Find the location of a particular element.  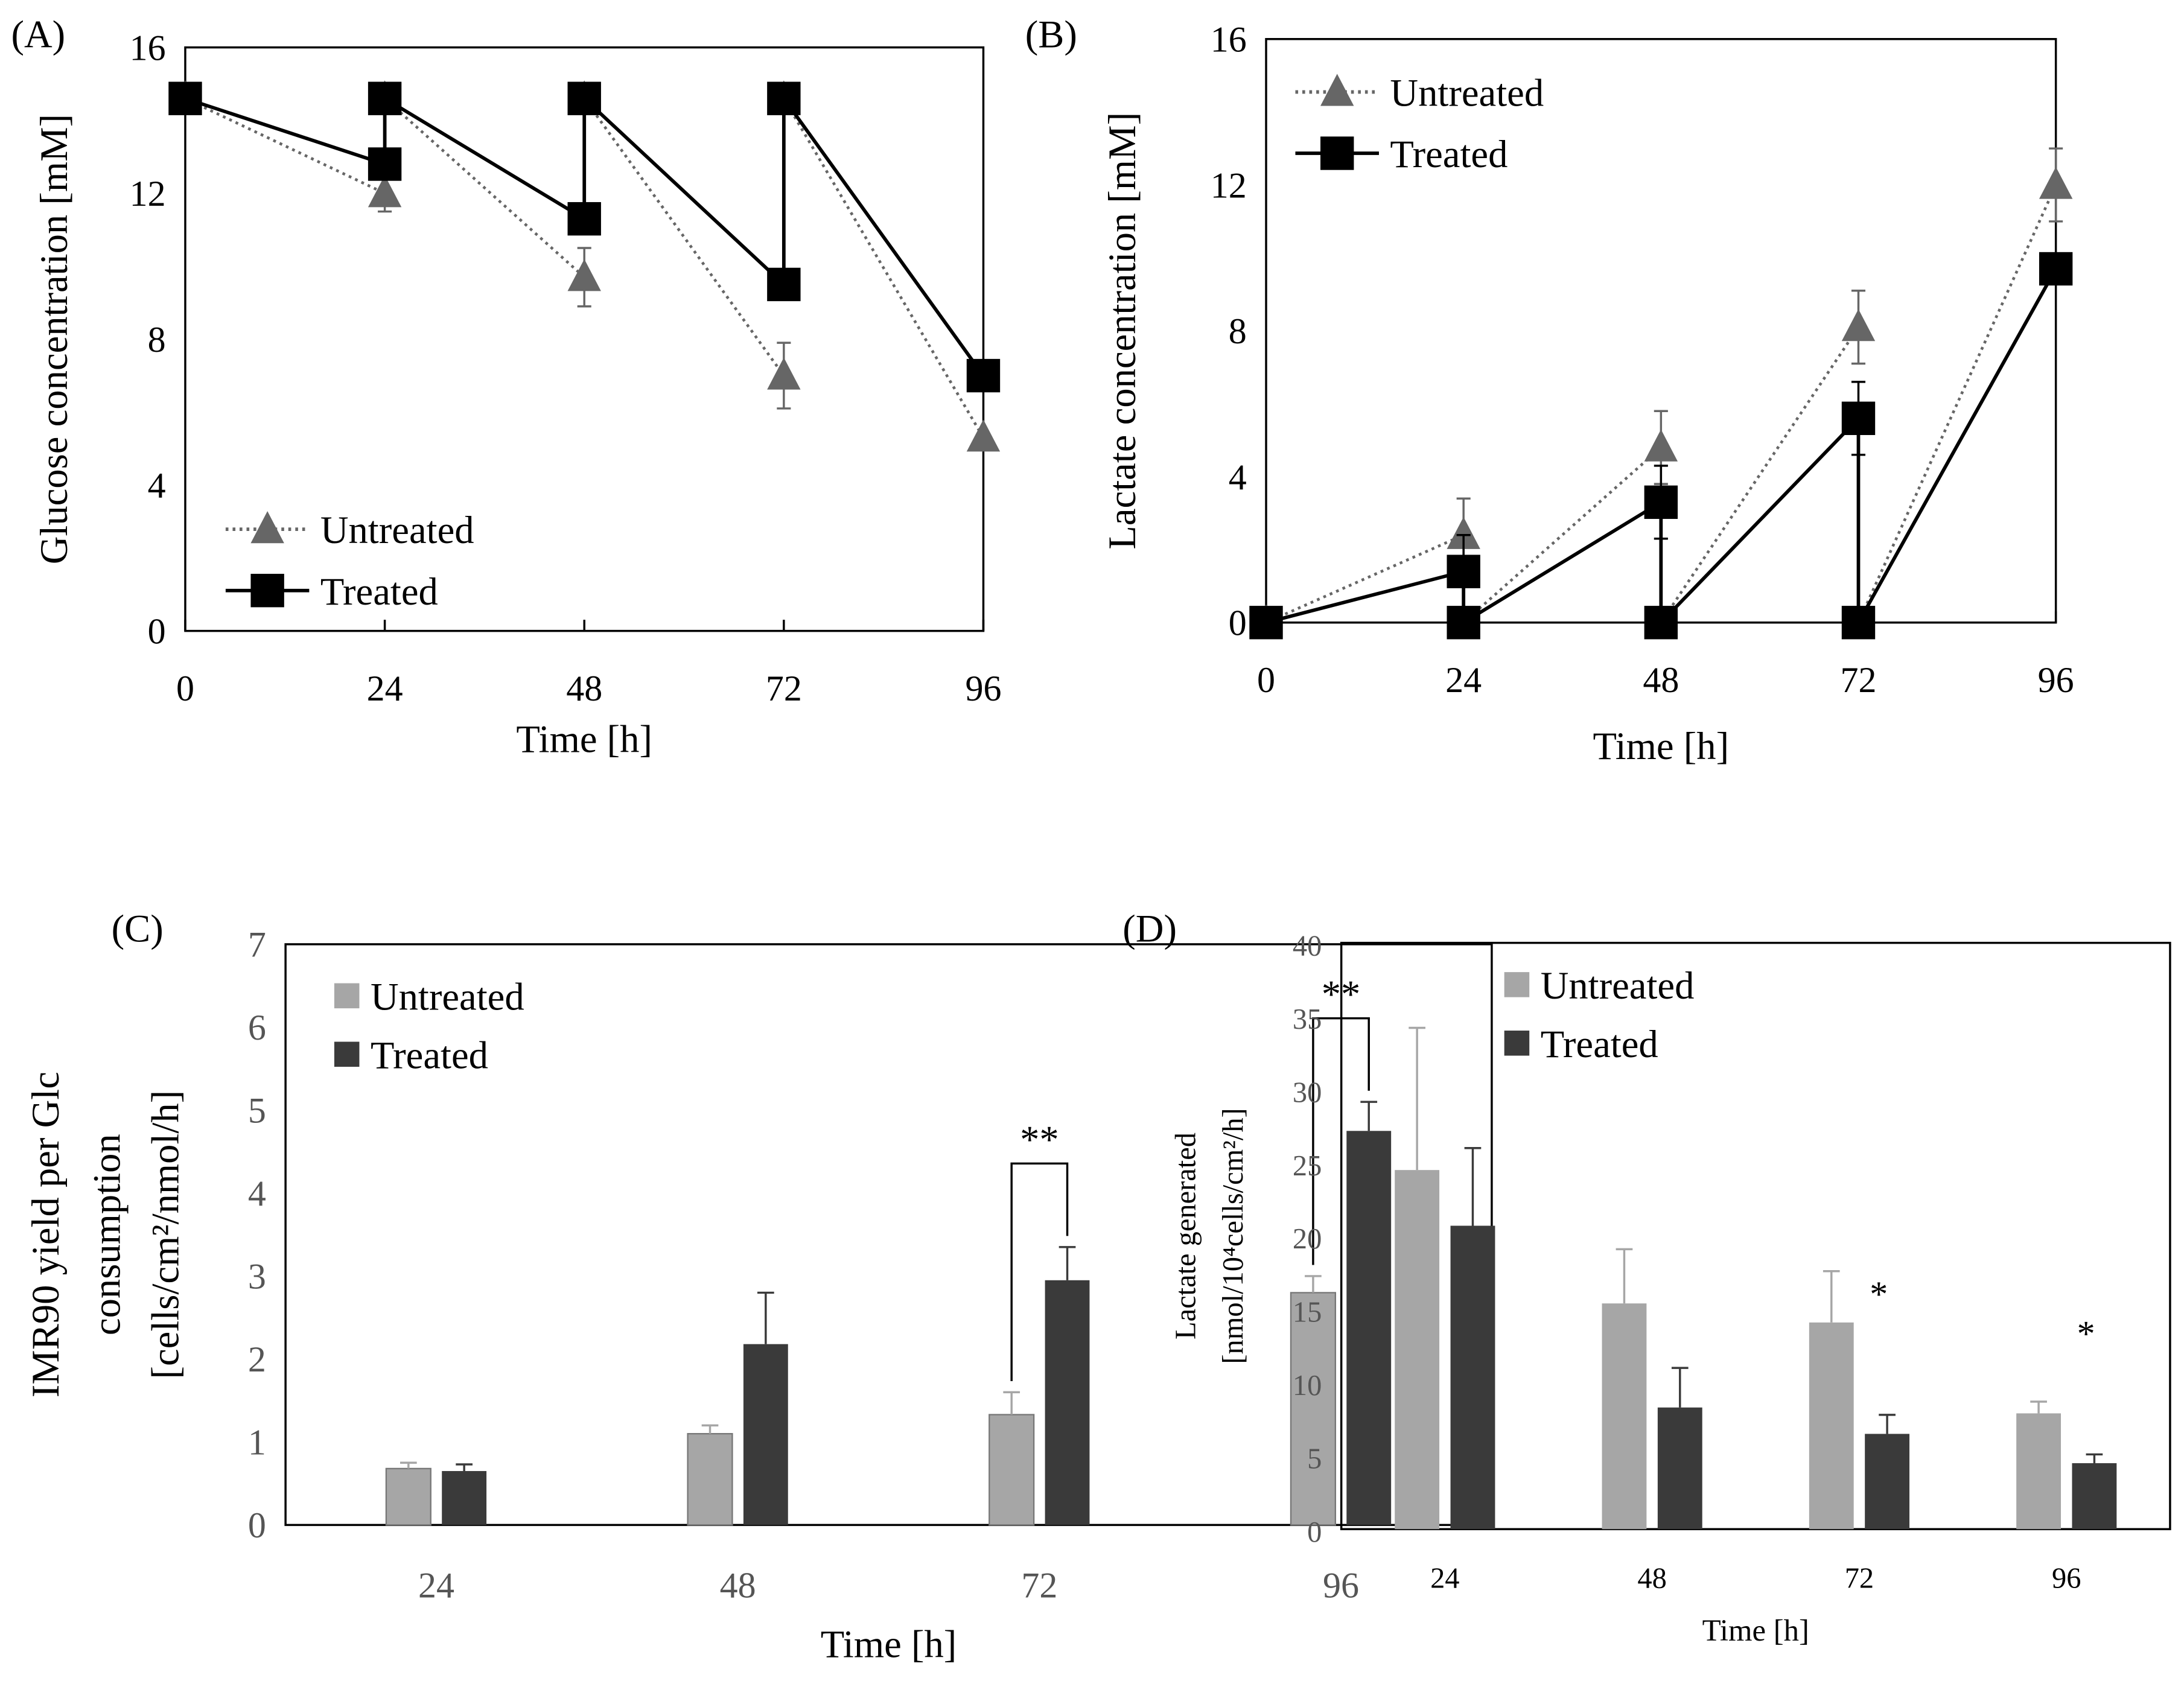

y-tick-label: 3 is located at coordinates (257, 1277).